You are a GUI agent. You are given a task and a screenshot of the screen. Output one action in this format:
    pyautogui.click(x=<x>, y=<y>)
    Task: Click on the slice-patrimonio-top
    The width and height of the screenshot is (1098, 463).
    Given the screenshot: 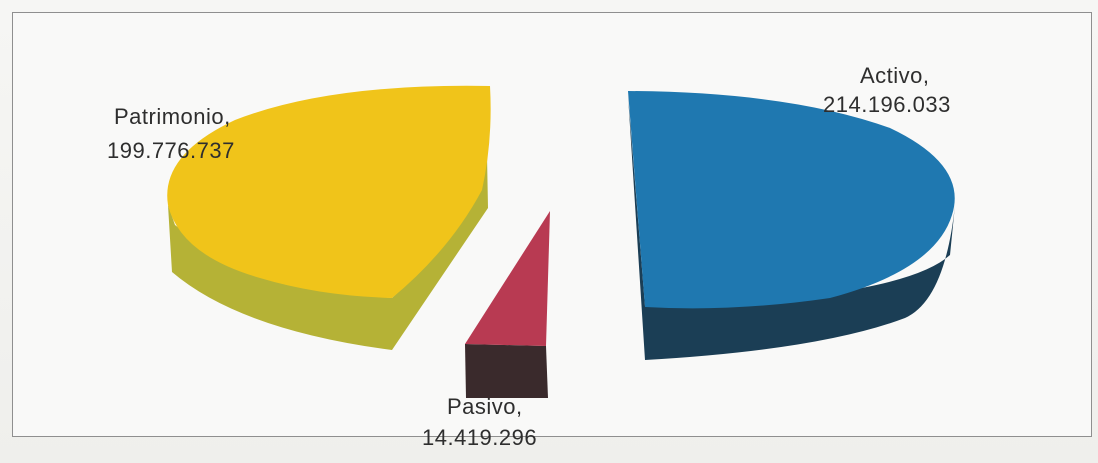 What is the action you would take?
    pyautogui.click(x=329, y=192)
    